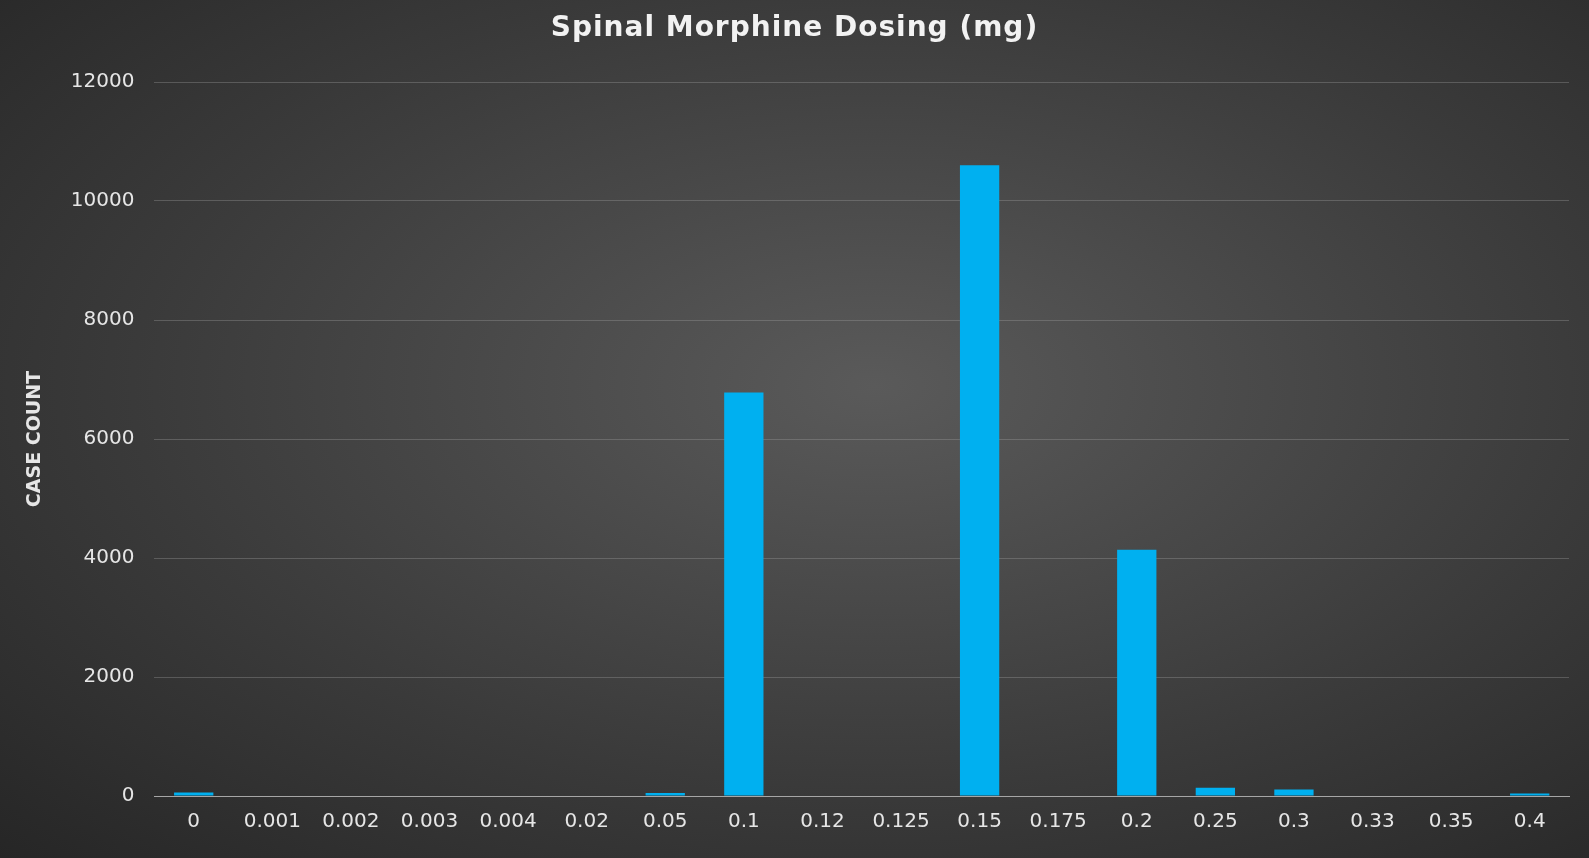  What do you see at coordinates (979, 820) in the screenshot?
I see `x-tick-label: 0.15` at bounding box center [979, 820].